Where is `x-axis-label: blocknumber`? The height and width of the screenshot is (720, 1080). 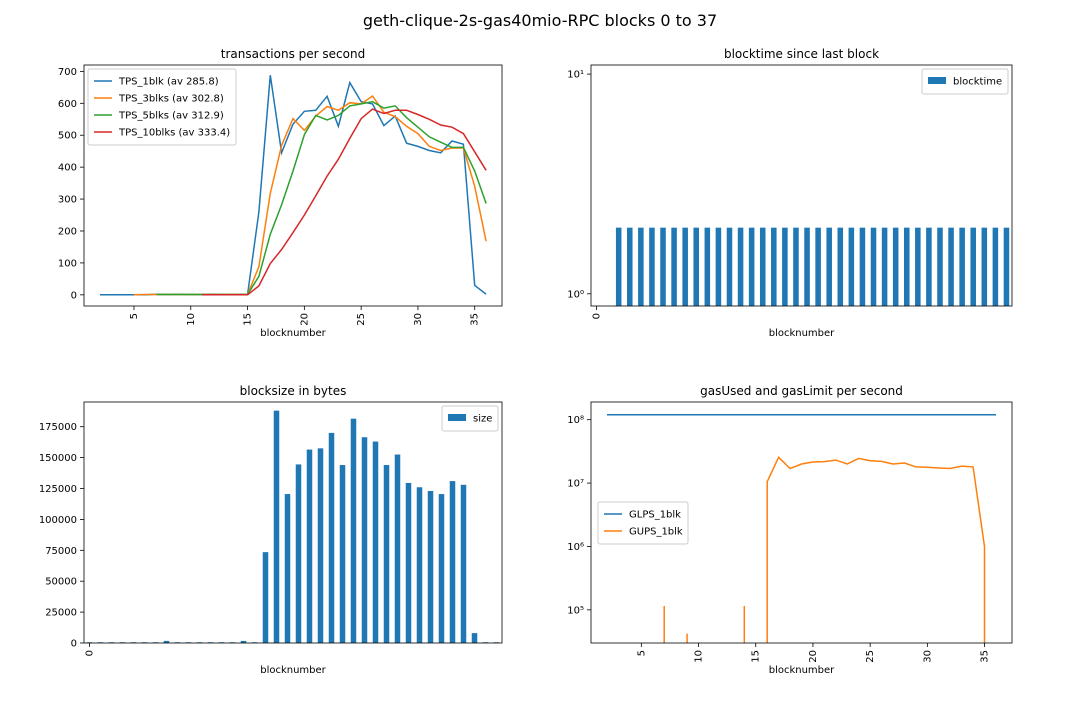
x-axis-label: blocknumber is located at coordinates (802, 670).